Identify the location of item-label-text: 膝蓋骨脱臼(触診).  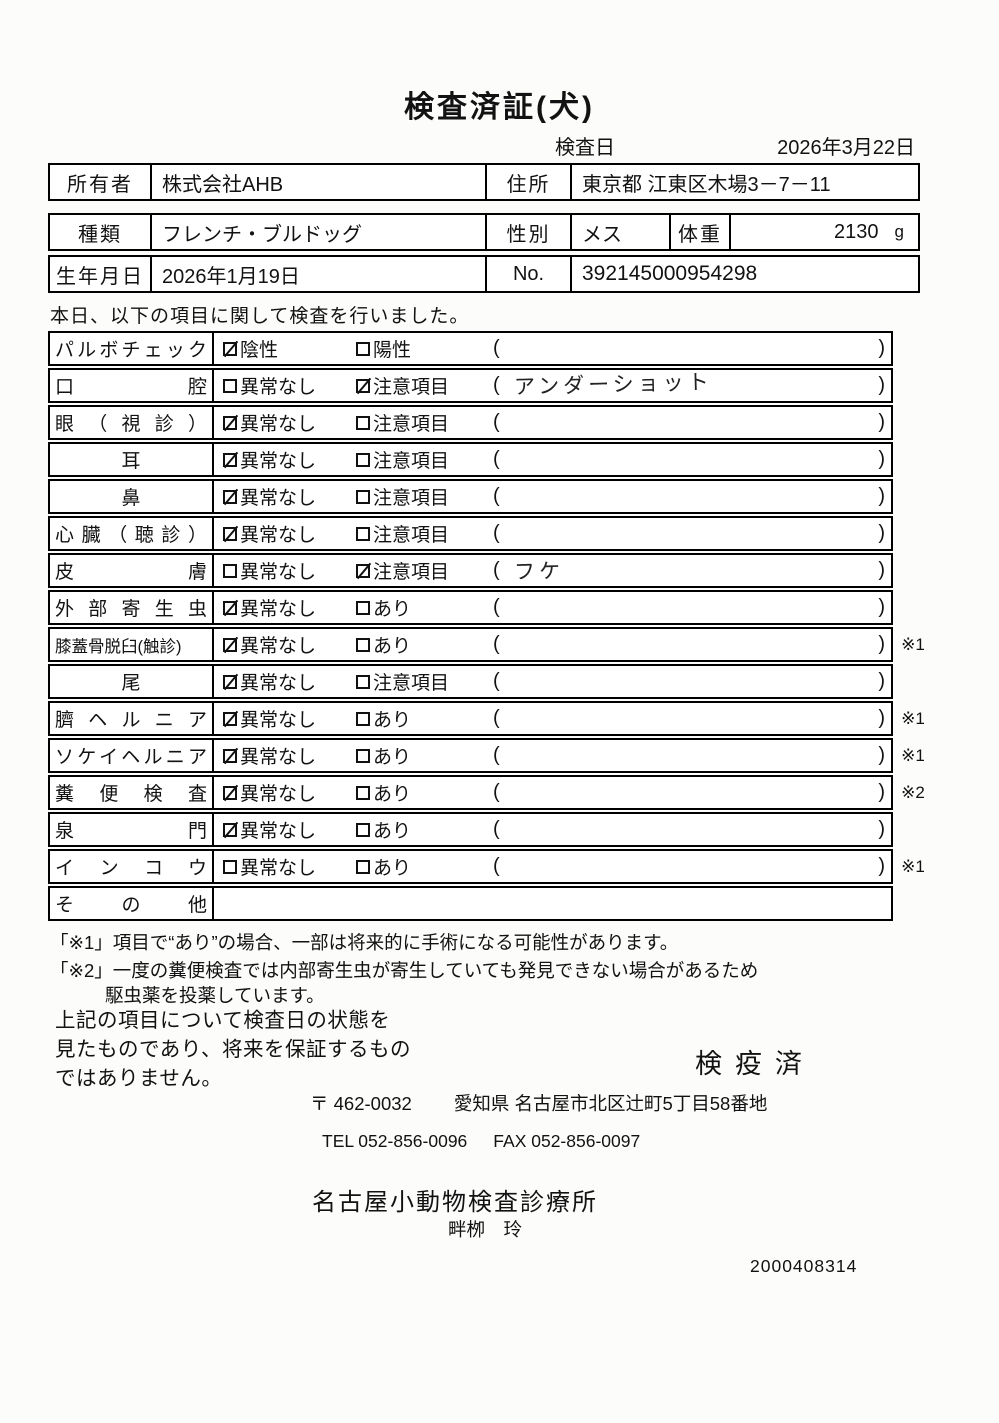
(118, 646).